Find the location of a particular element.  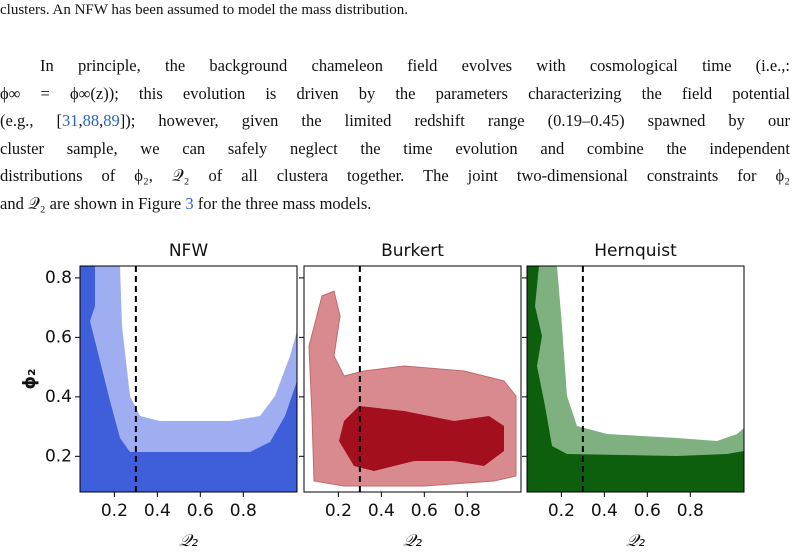

y-tick-label: 0.2 is located at coordinates (58, 456).